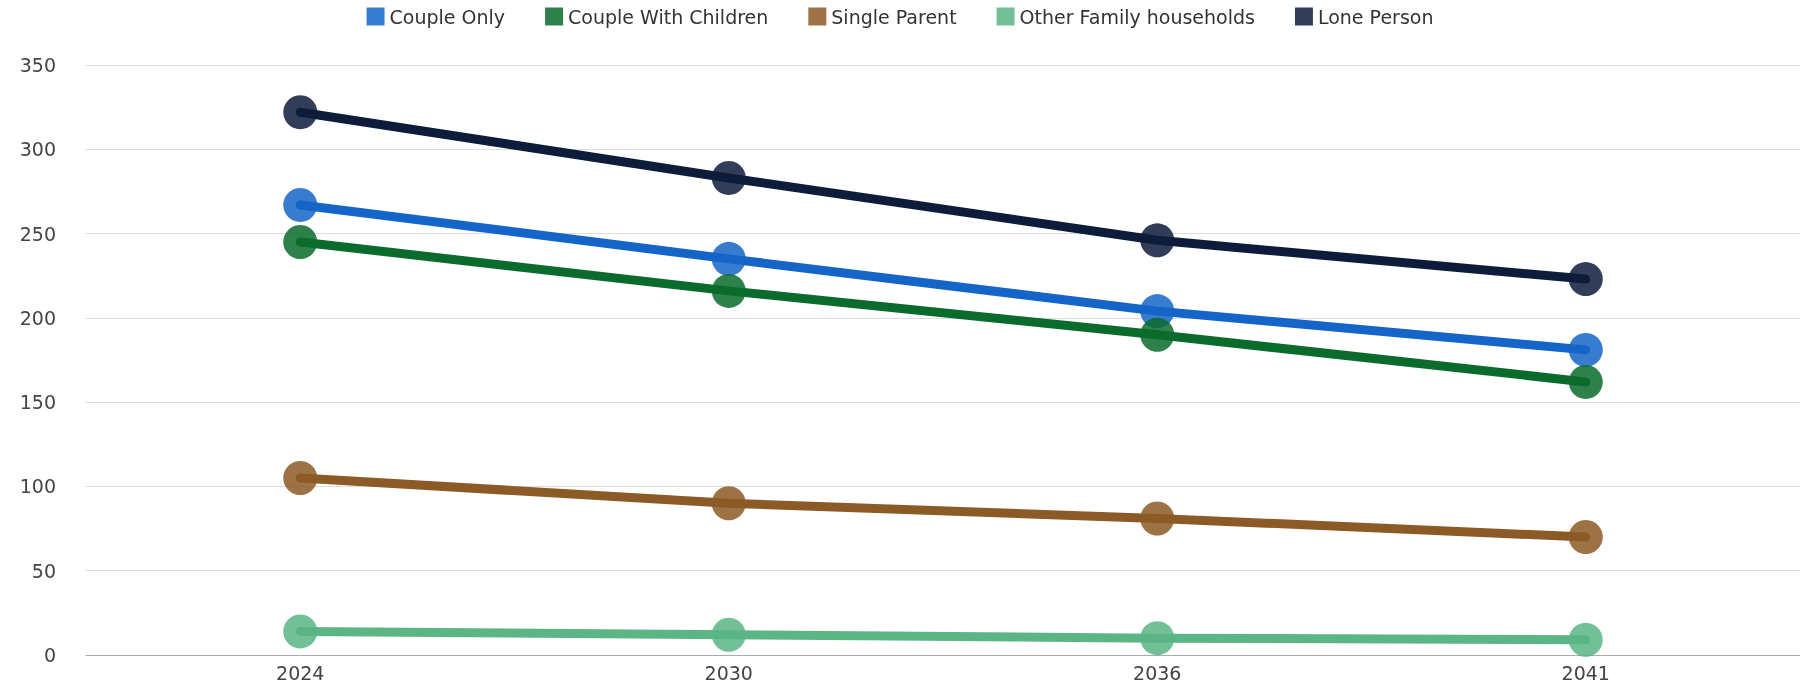  What do you see at coordinates (1157, 672) in the screenshot?
I see `x-tick-label: 2036` at bounding box center [1157, 672].